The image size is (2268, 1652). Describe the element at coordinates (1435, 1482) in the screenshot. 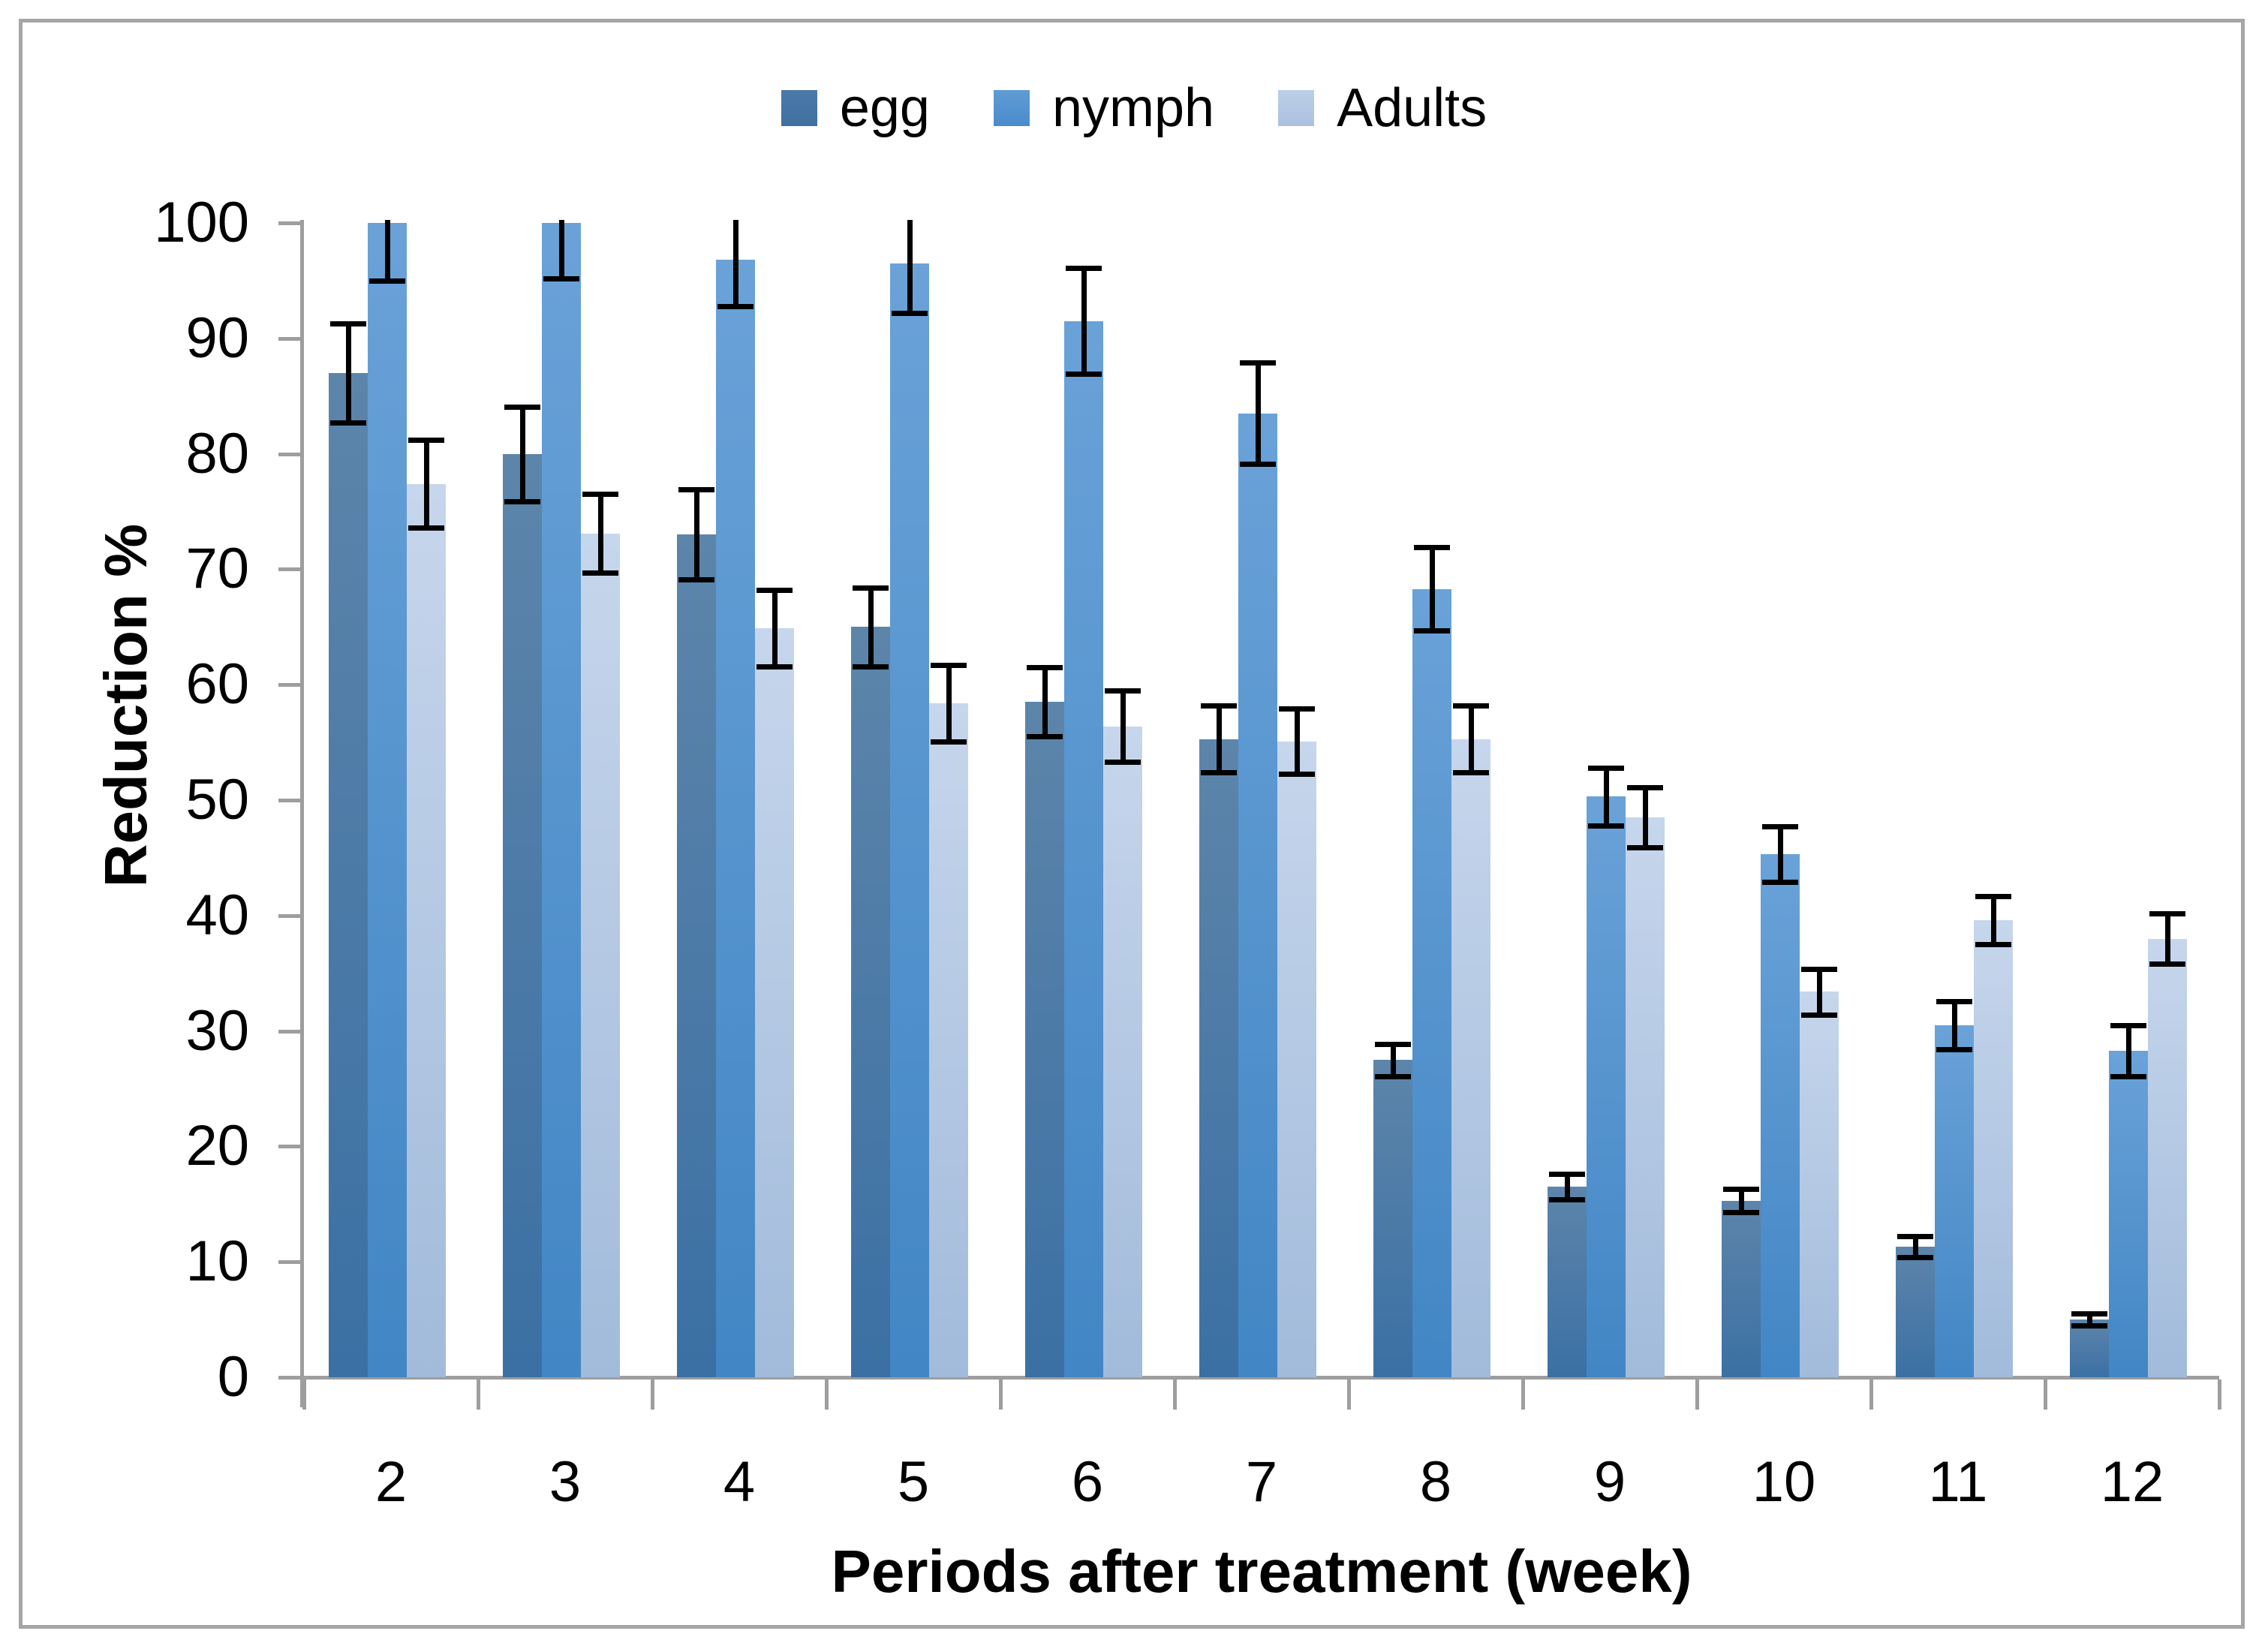

I see `x-category-label: 8` at that location.